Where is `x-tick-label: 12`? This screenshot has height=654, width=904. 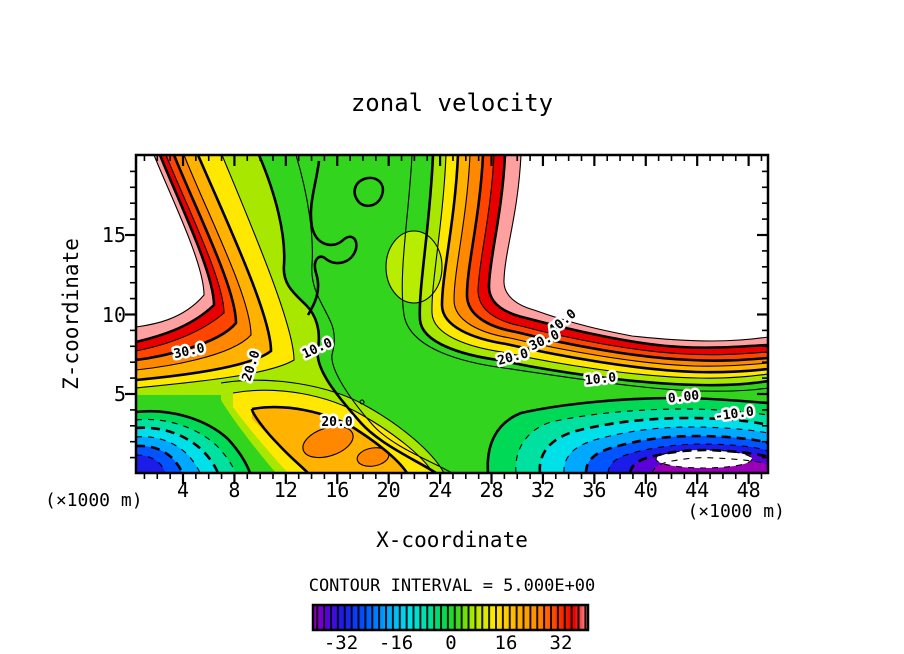
x-tick-label: 12 is located at coordinates (286, 490).